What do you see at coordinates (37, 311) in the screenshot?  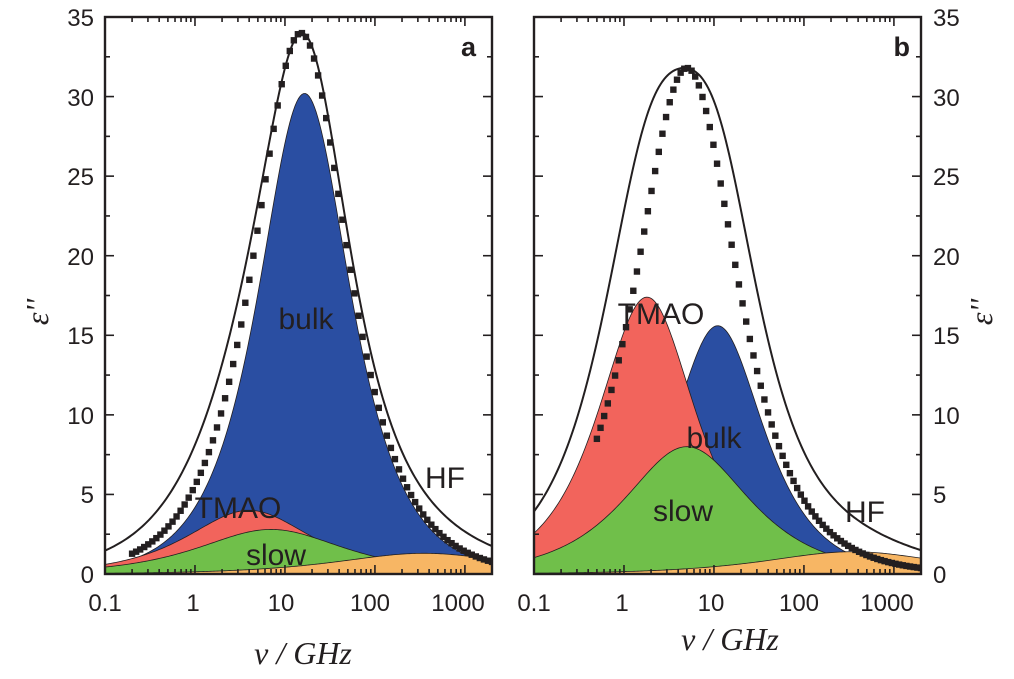 I see `panel-a-y-axis-title: ε''` at bounding box center [37, 311].